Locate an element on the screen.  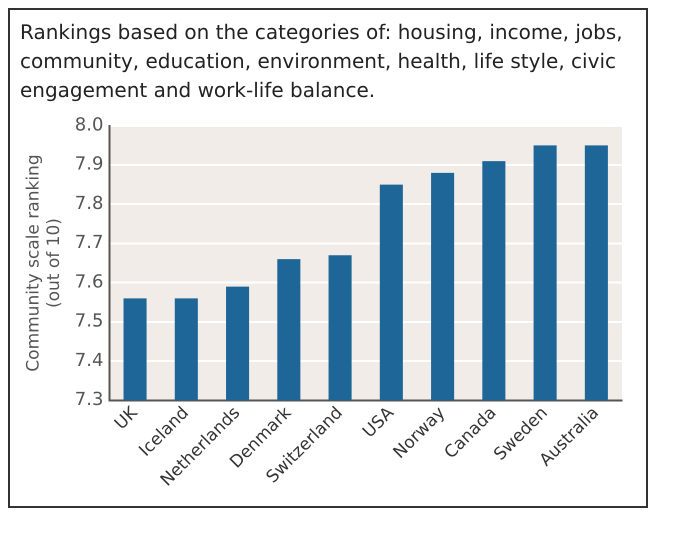
y-tick-label: 7.6 is located at coordinates (89, 281).